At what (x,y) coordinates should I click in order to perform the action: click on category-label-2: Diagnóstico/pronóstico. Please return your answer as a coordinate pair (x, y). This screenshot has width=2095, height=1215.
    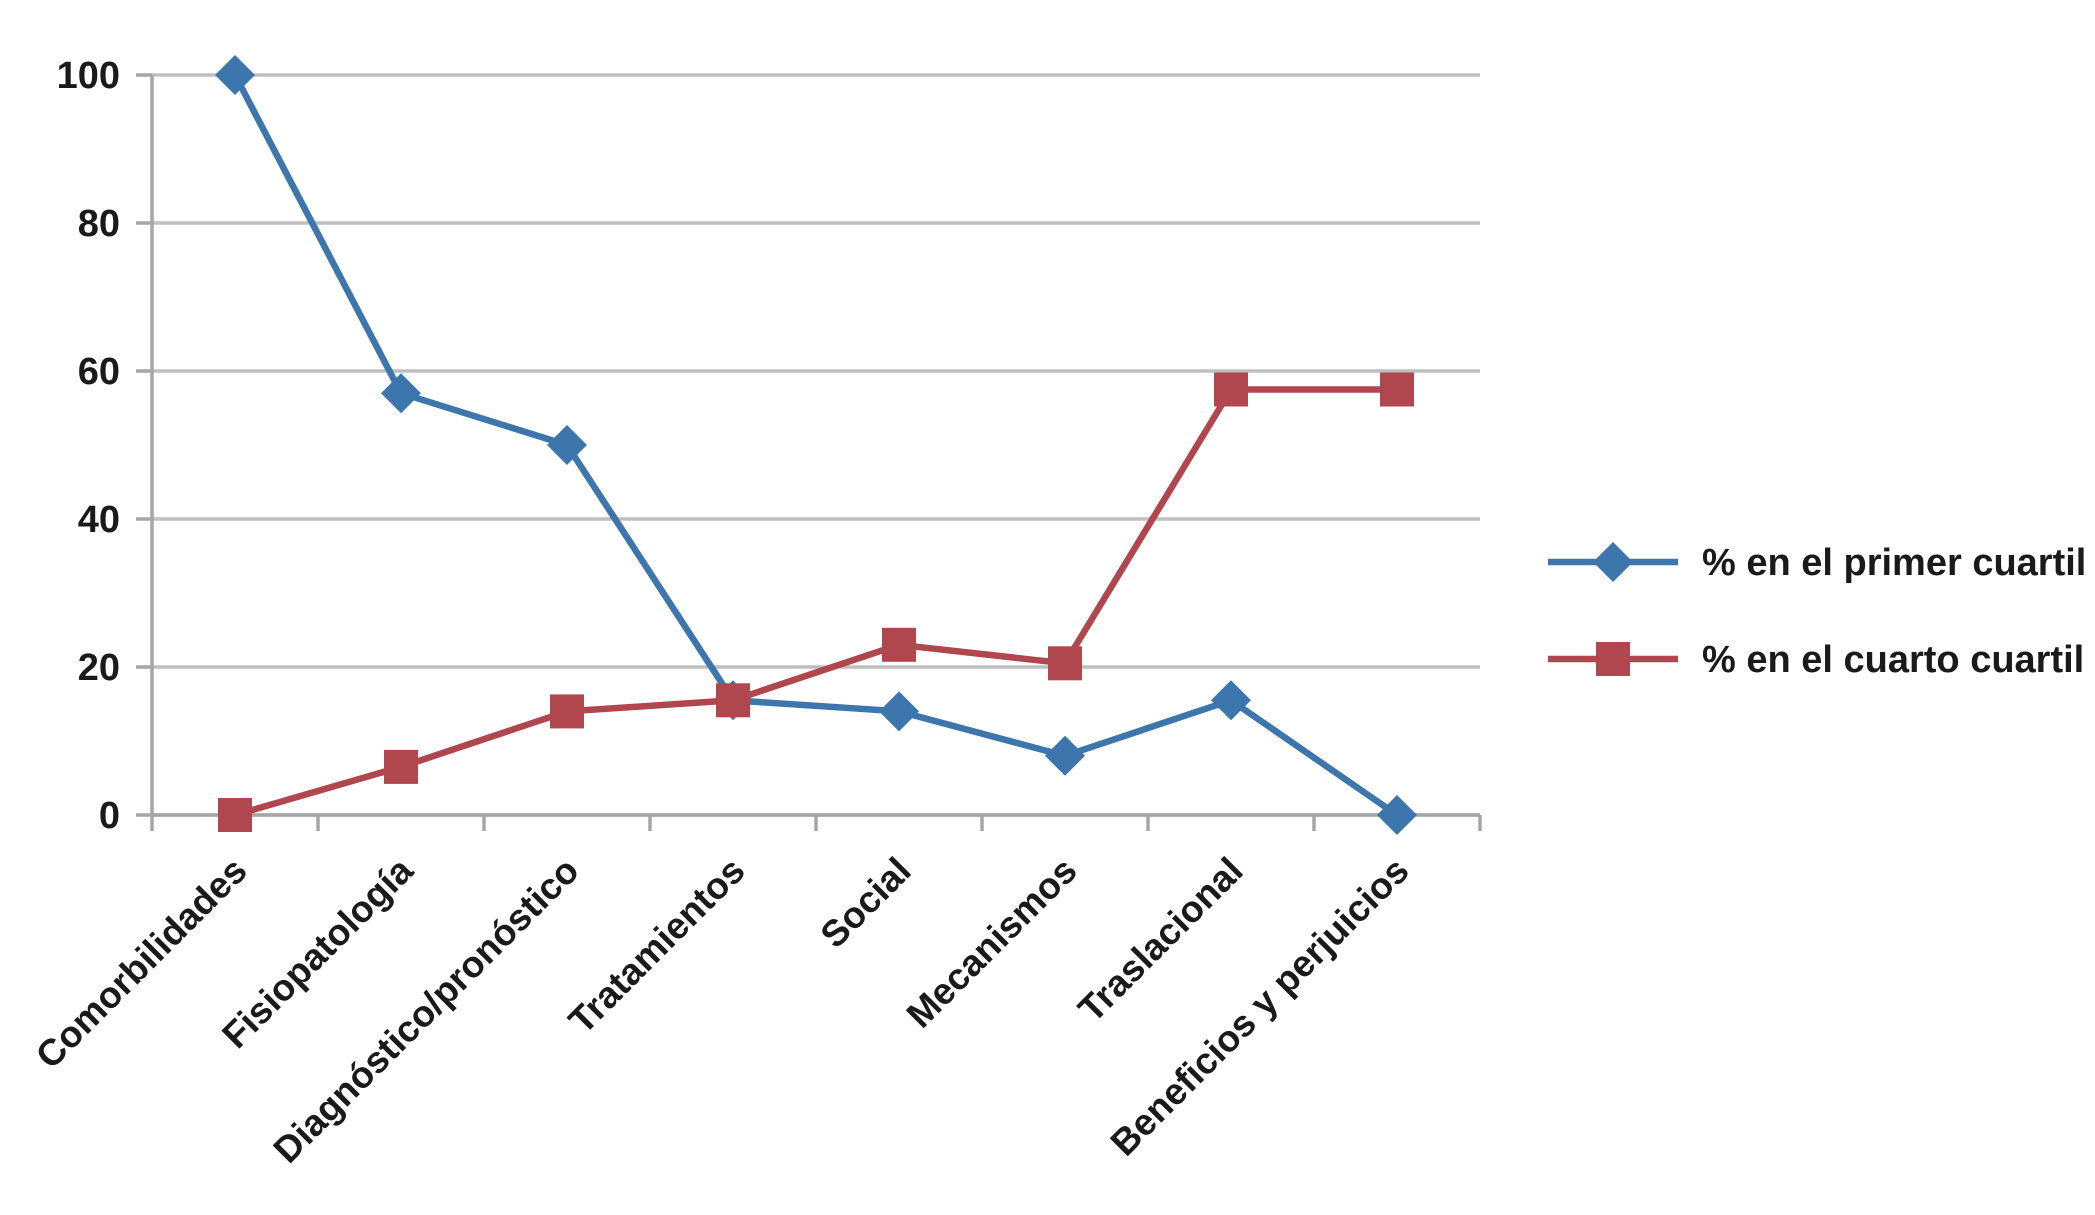
    Looking at the image, I should click on (425, 1010).